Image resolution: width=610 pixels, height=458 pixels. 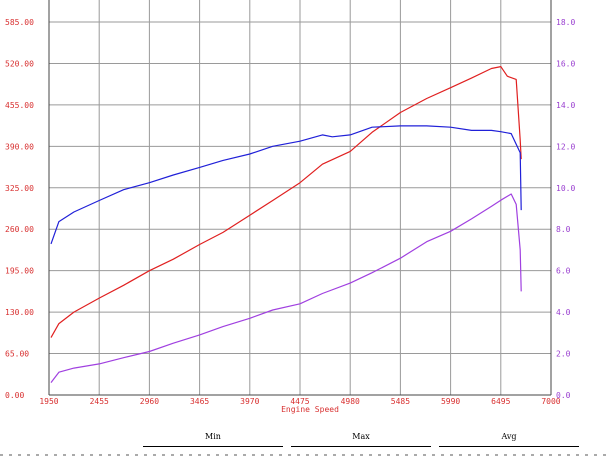 I want to click on right-tick-label: 0.0, so click(x=563, y=395).